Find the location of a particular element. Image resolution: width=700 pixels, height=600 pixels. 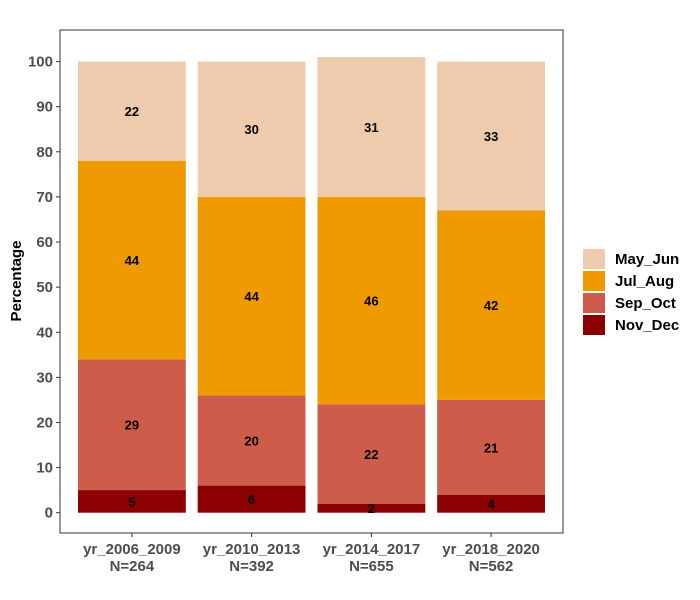

bar-segment-may_jun-yr_2018_2020 is located at coordinates (491, 136).